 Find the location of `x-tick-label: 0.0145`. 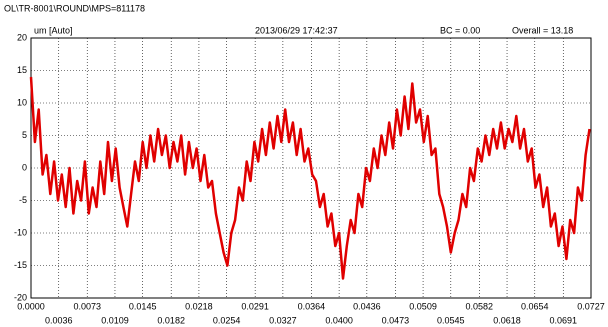

x-tick-label: 0.0145 is located at coordinates (143, 306).